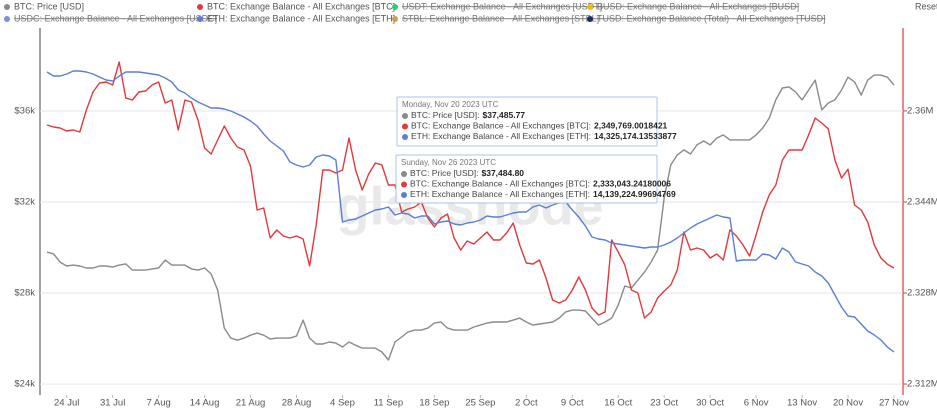 The width and height of the screenshot is (937, 418). Describe the element at coordinates (756, 403) in the screenshot. I see `x-tick-label: 6 Nov` at that location.